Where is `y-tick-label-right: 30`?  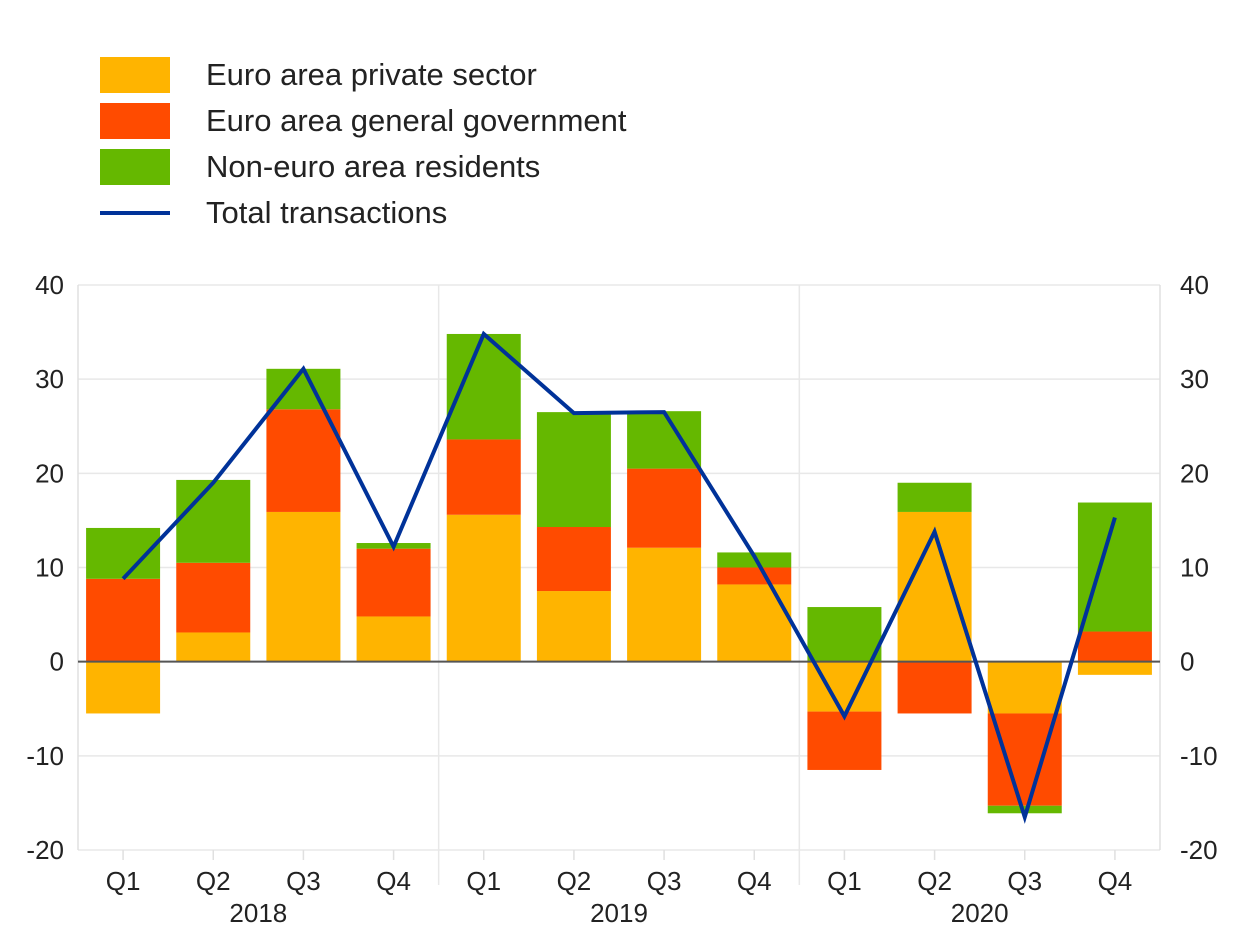 y-tick-label-right: 30 is located at coordinates (1194, 379).